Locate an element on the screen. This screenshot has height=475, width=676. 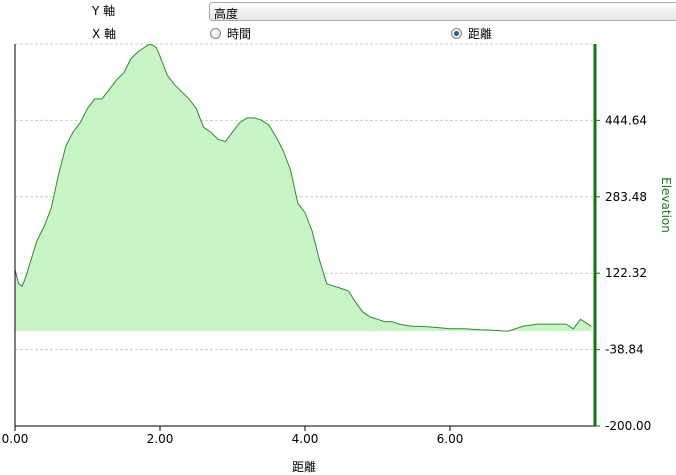
x-tick-label: 0.00 is located at coordinates (15, 439).